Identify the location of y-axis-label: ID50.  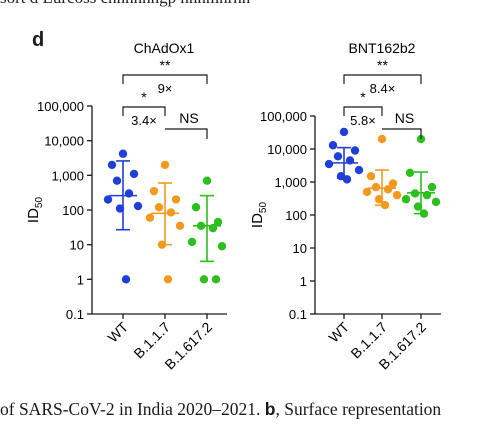
(35, 210).